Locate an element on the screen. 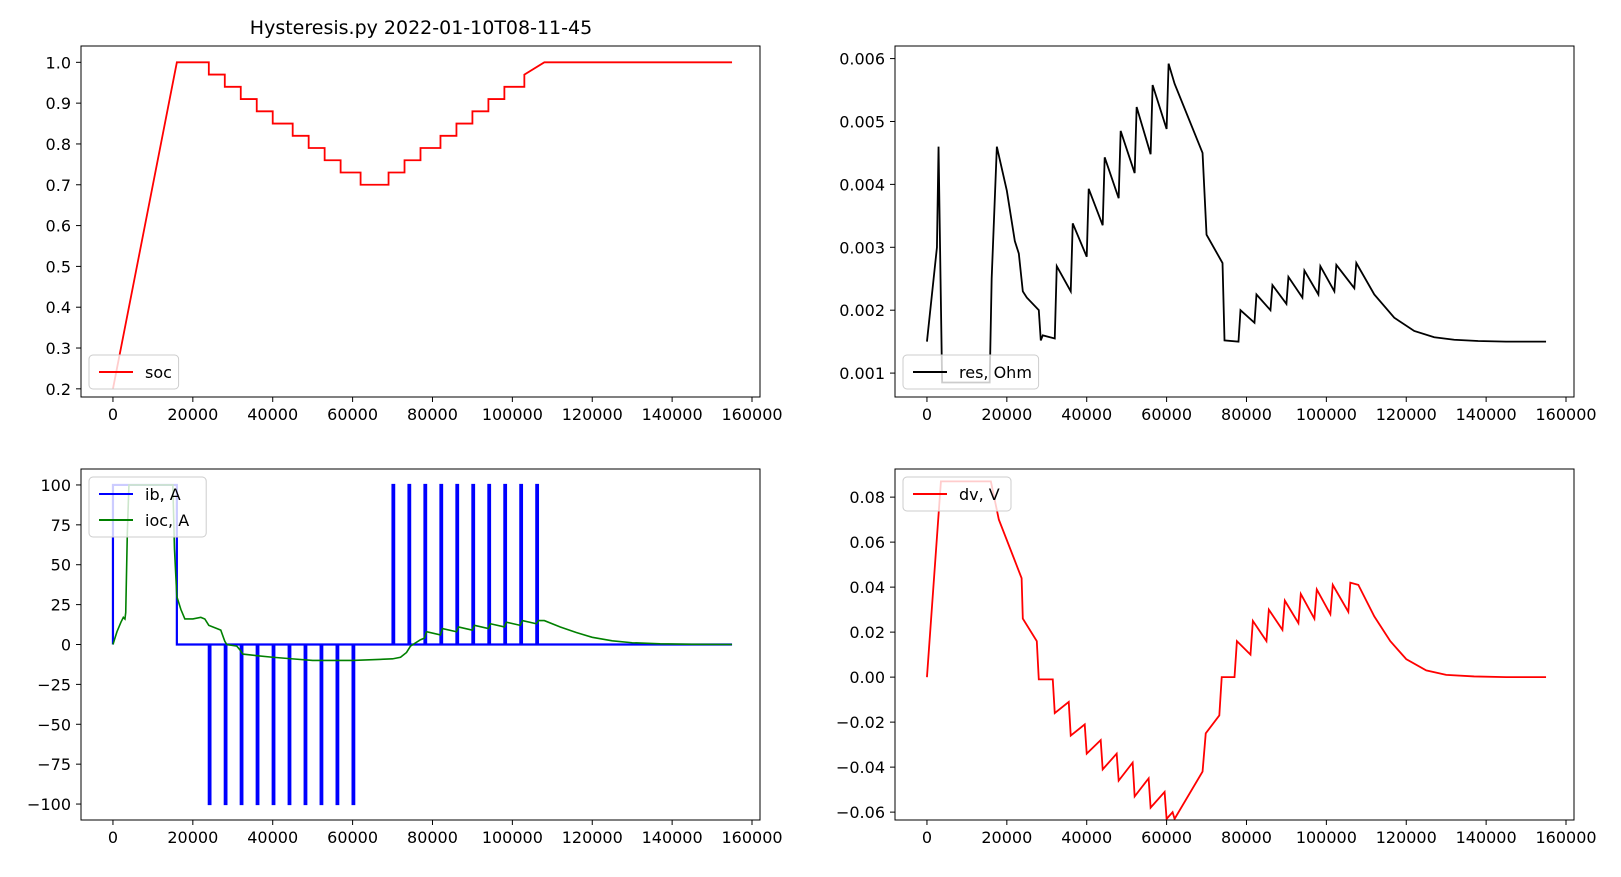 The height and width of the screenshot is (877, 1621). series-line-soc is located at coordinates (422, 225).